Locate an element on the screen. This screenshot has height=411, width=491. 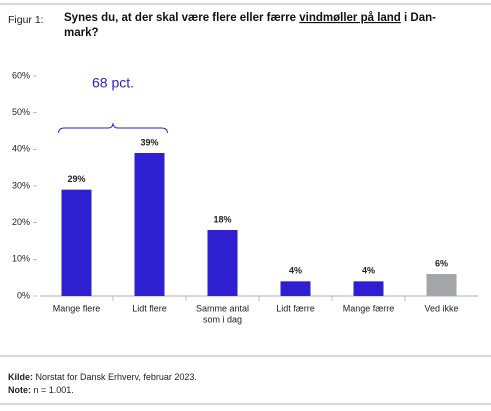
x-tick-label: som i dag is located at coordinates (222, 319).